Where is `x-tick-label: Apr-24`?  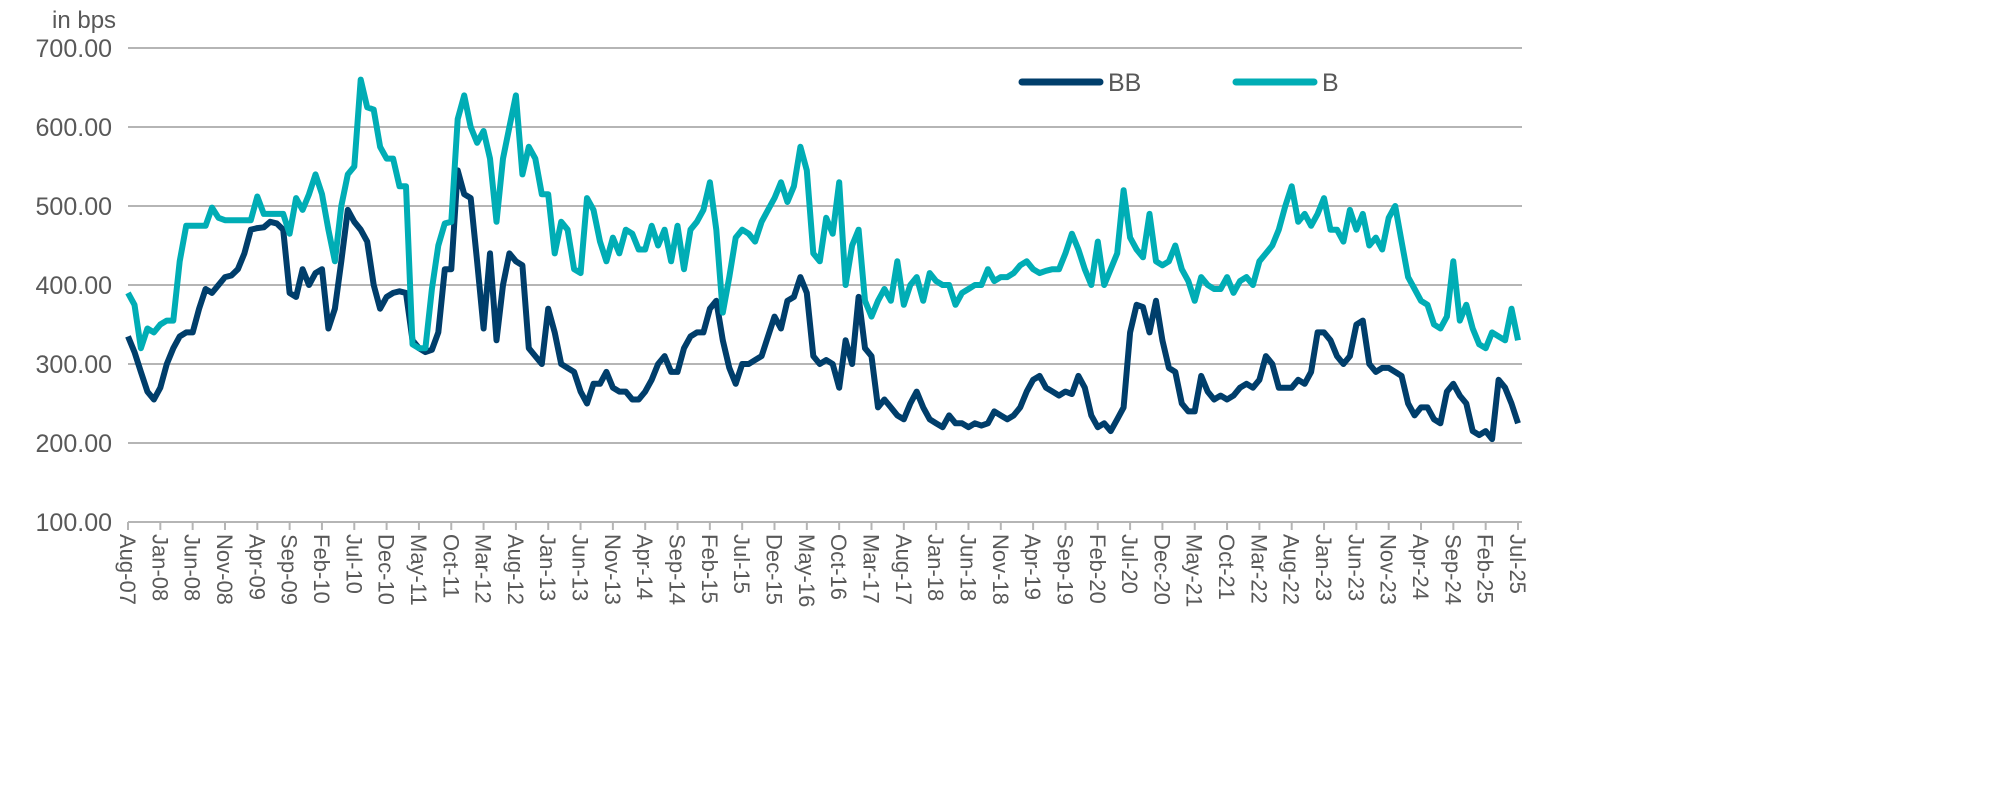 x-tick-label: Apr-24 is located at coordinates (1420, 567).